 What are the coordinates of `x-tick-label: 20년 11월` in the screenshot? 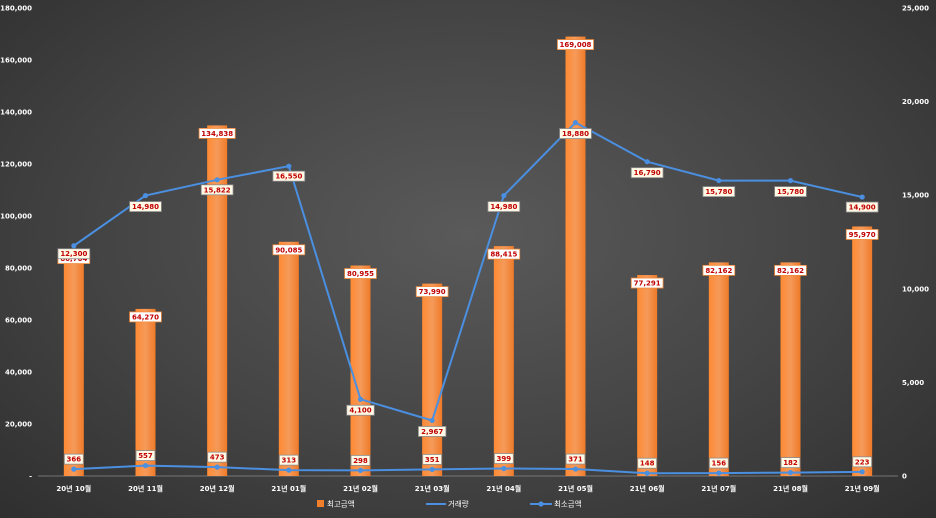 It's located at (145, 488).